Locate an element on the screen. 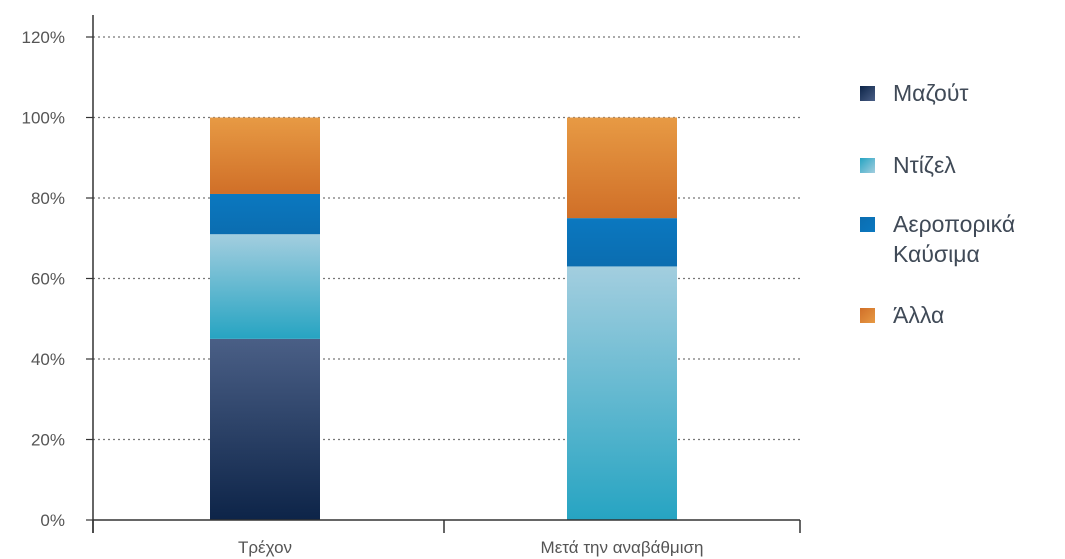 Image resolution: width=1065 pixels, height=559 pixels. legend-item: Άλλα is located at coordinates (902, 315).